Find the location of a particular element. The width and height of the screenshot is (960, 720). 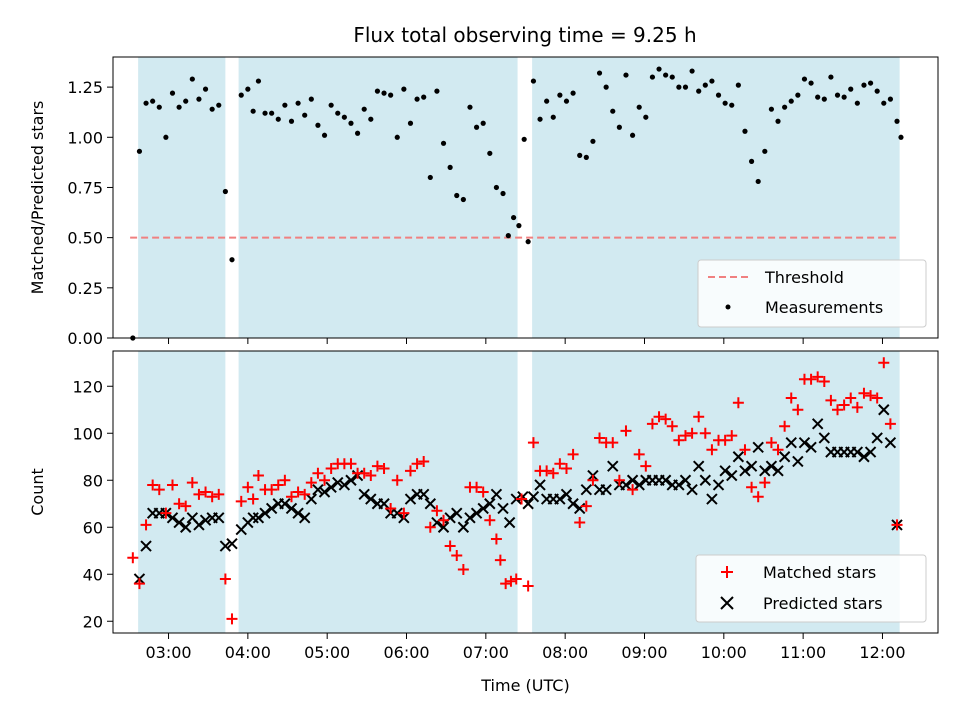

y-tick-label: 1.25 is located at coordinates (85, 87).